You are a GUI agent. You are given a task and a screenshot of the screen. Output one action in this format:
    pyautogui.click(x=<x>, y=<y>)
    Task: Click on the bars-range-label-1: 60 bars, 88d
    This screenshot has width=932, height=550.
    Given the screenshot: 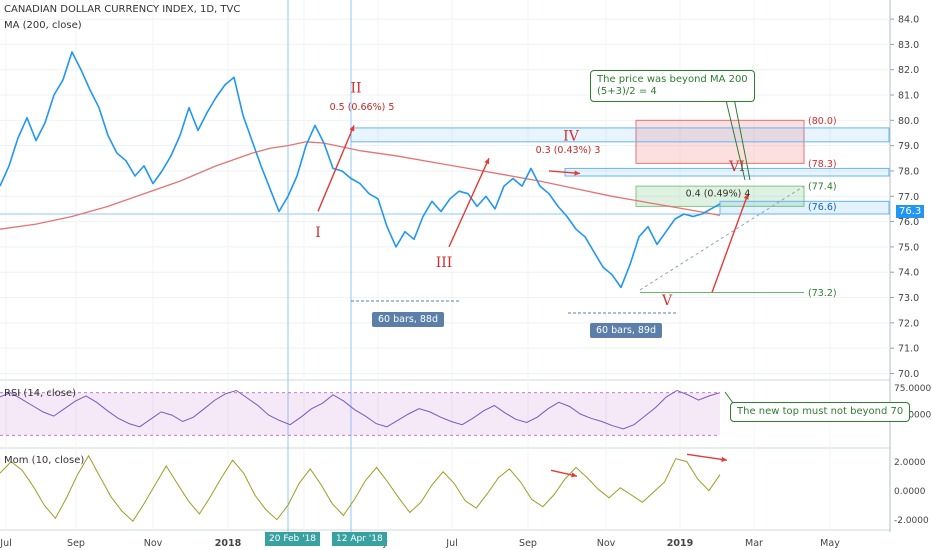 What is the action you would take?
    pyautogui.click(x=408, y=319)
    